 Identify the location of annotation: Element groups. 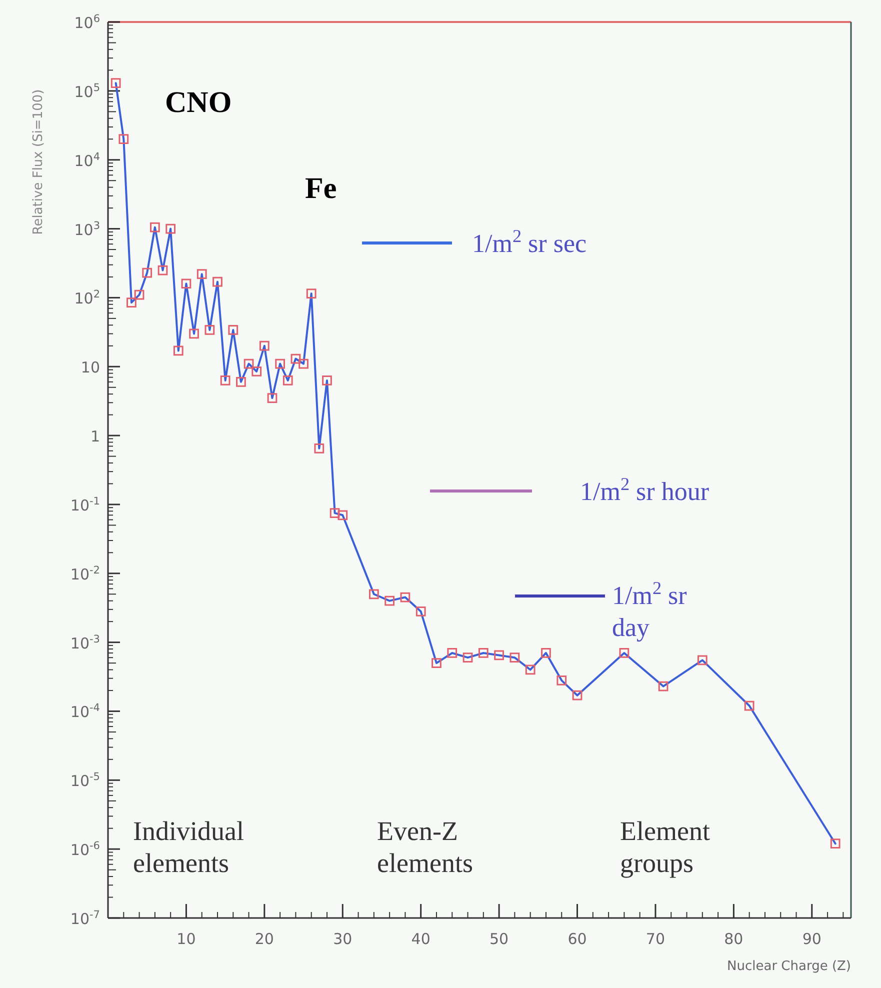
(665, 847).